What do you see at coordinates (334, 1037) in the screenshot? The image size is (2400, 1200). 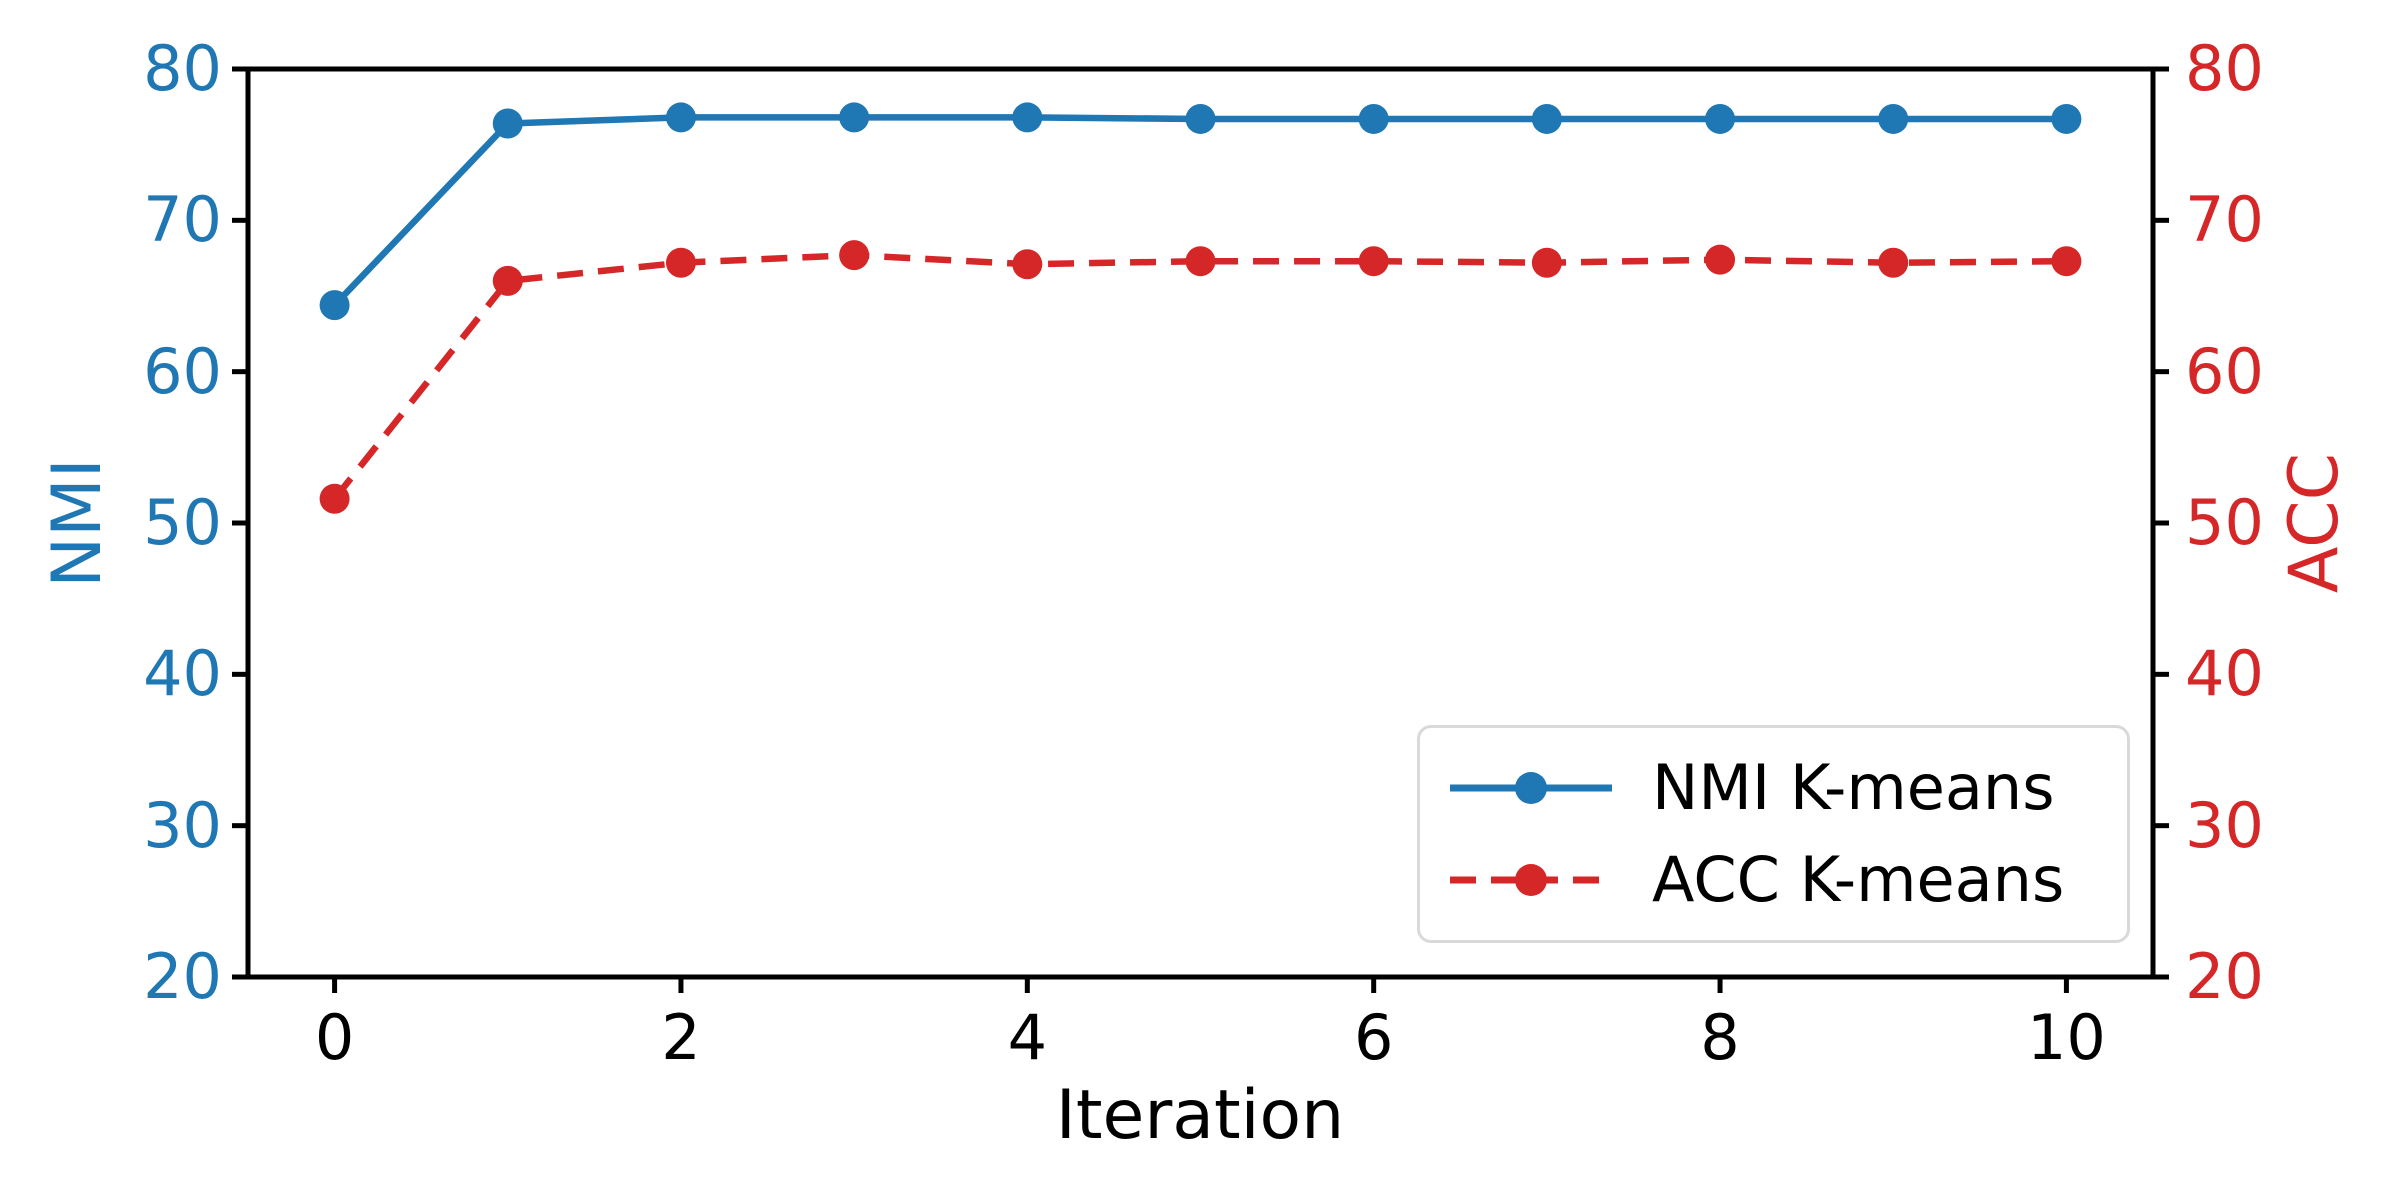 I see `x-tick-label: 0` at bounding box center [334, 1037].